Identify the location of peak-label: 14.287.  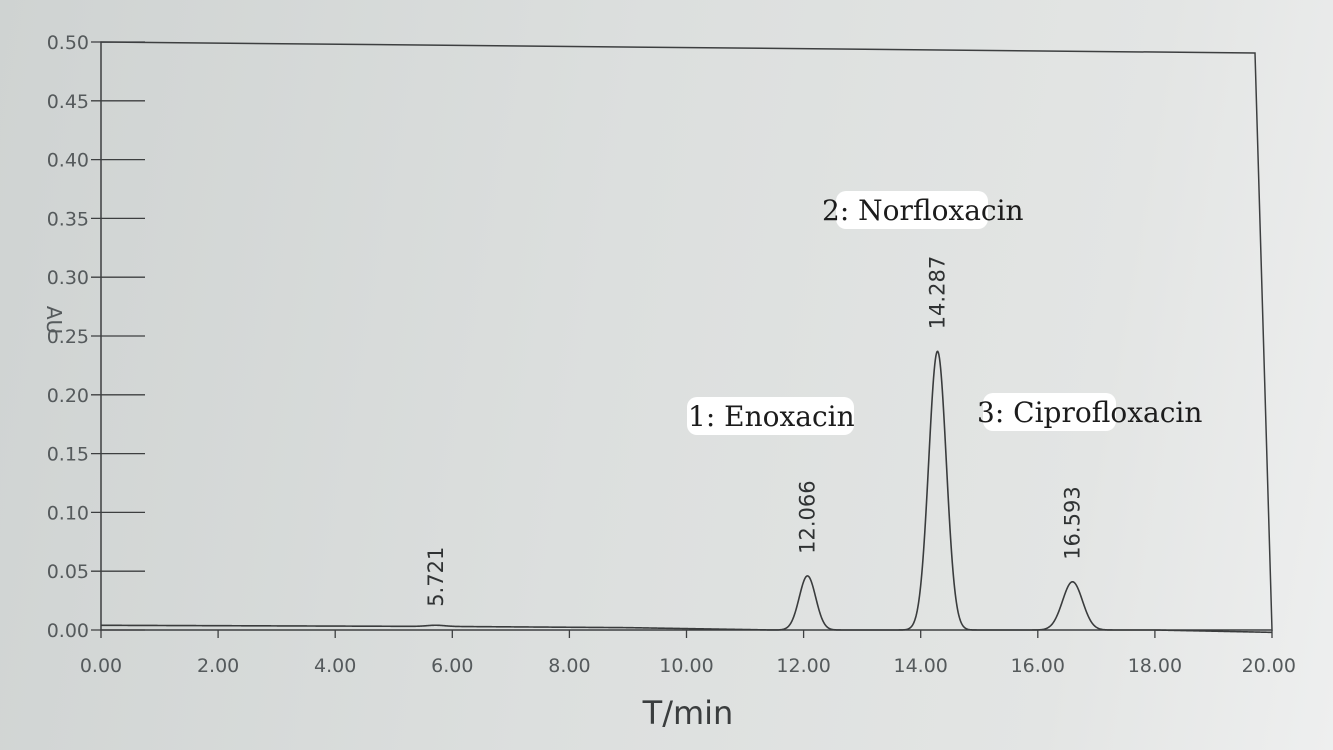
(938, 292).